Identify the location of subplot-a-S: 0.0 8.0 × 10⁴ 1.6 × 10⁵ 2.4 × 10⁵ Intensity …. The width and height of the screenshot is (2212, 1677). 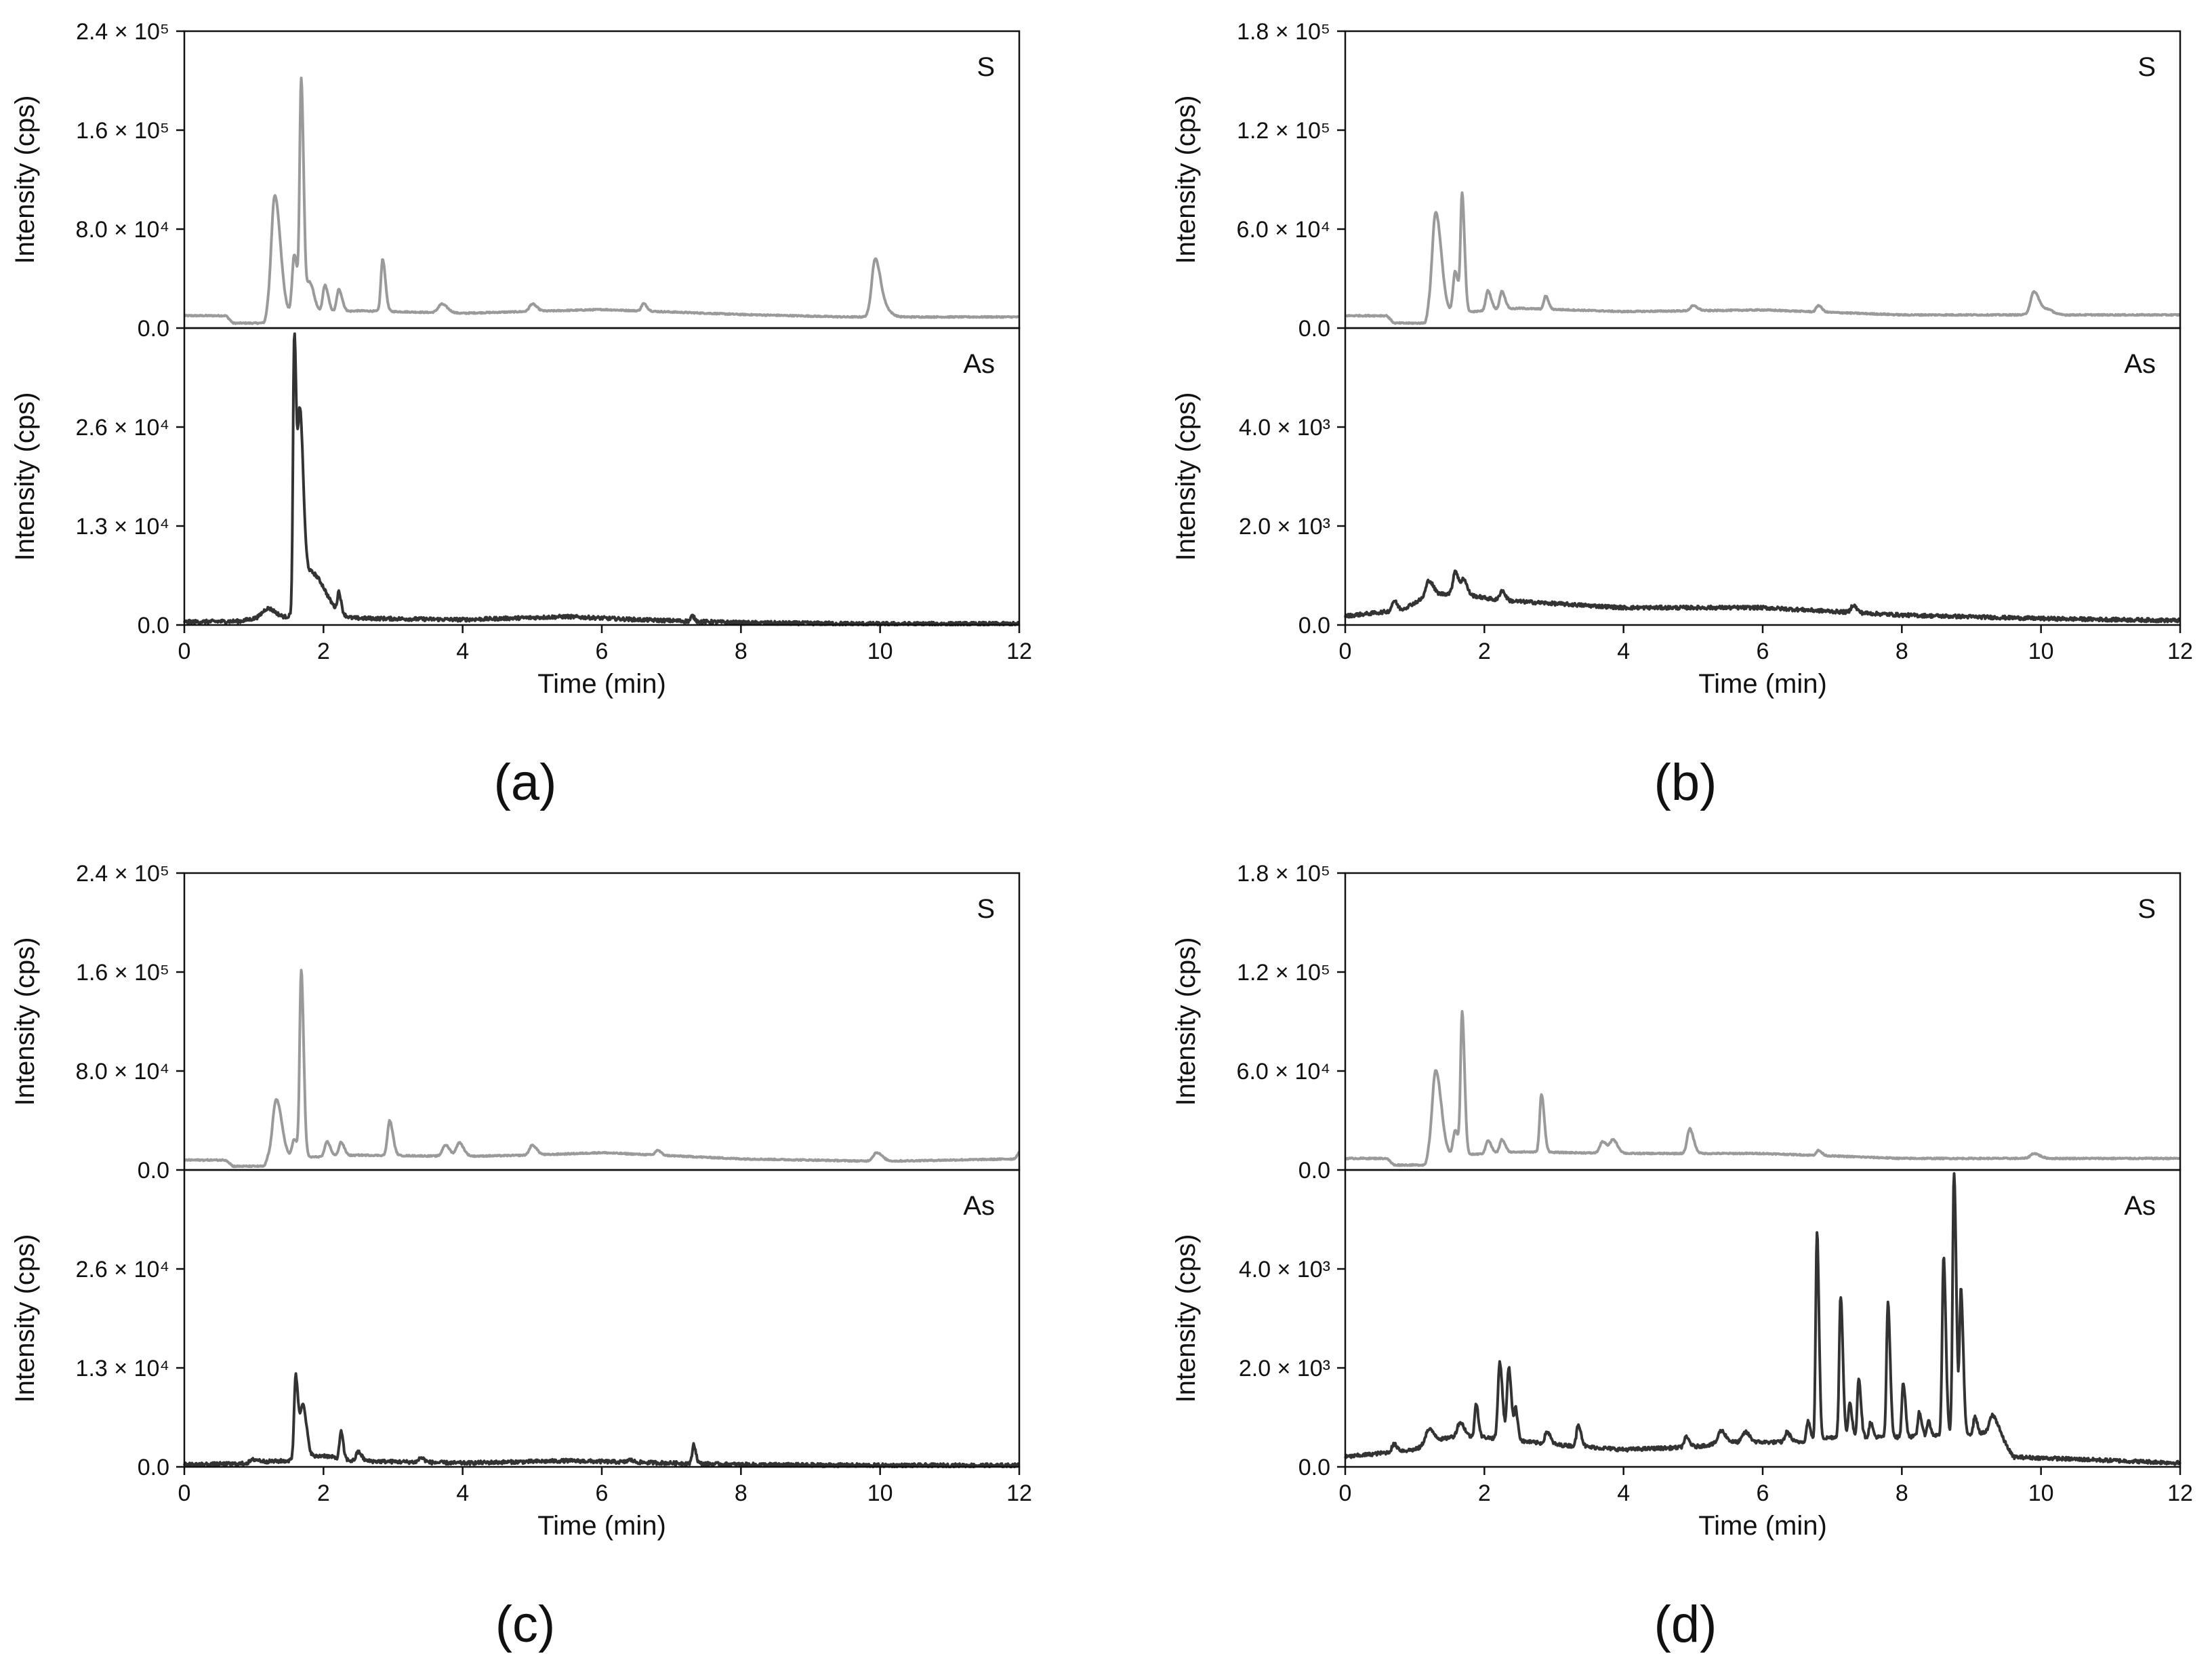
(515, 181).